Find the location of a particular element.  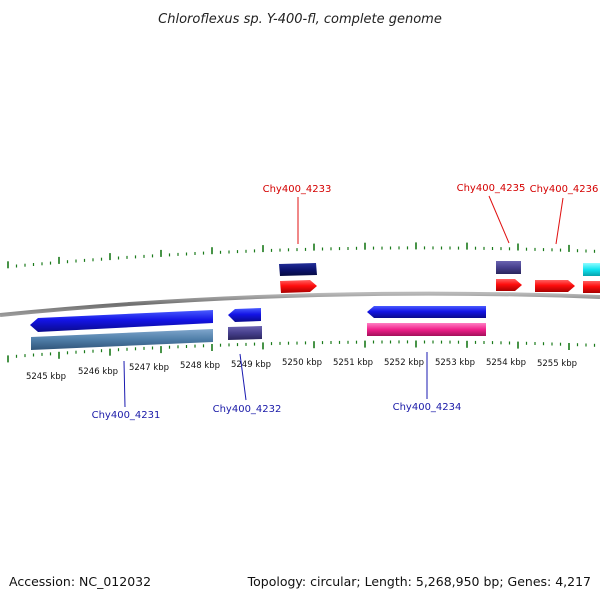

scale-label: 5251 kbp is located at coordinates (353, 363).